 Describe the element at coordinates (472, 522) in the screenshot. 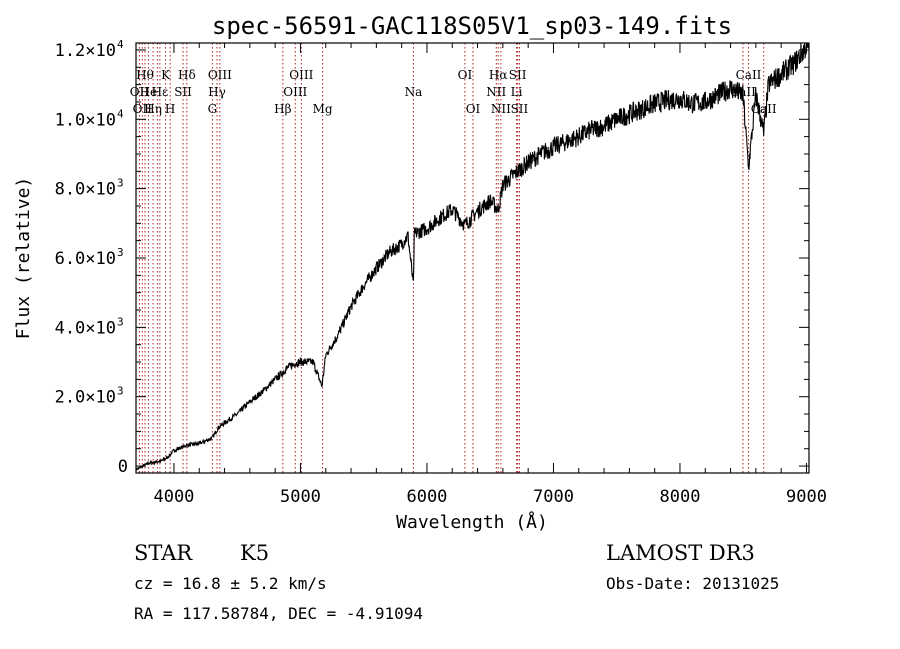

I see `x-axis-label: Wavelength (Å)` at that location.